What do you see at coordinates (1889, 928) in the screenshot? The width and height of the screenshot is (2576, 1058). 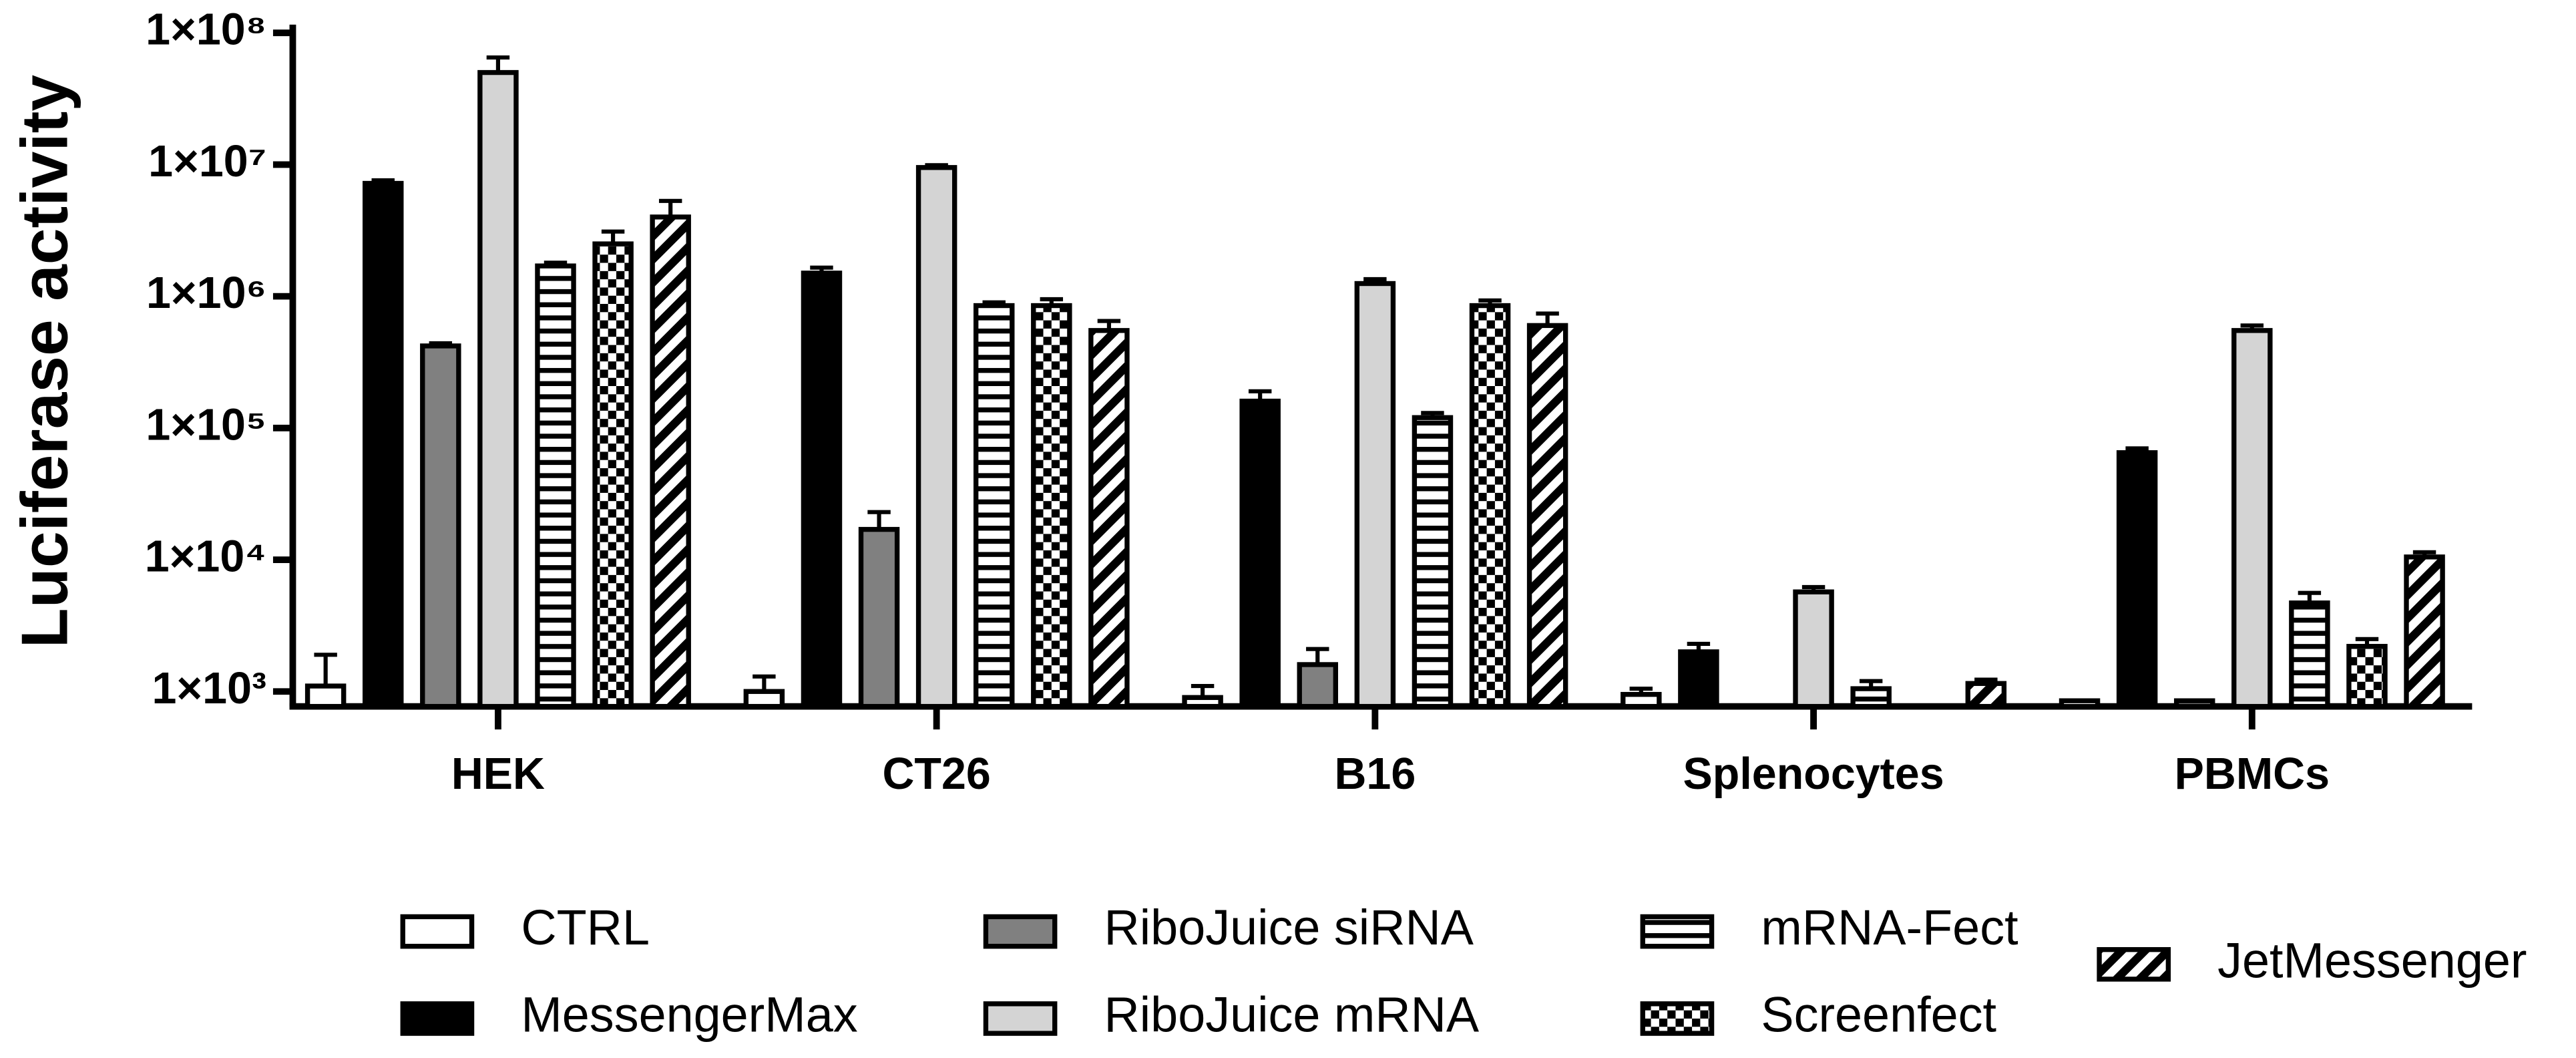 I see `legend-label: mRNA-Fect` at bounding box center [1889, 928].